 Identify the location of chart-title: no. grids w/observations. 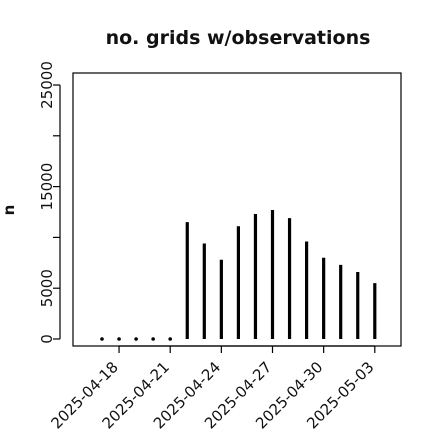
(238, 38).